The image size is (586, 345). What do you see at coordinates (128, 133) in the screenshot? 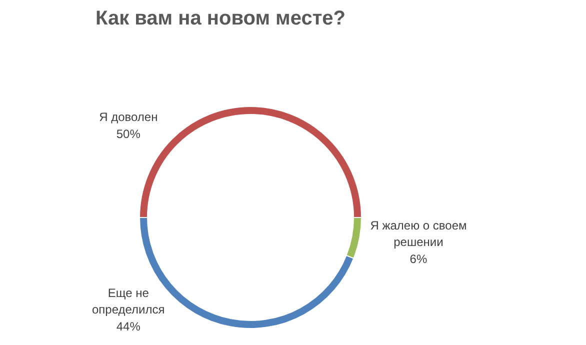
I see `data-label: 50%` at bounding box center [128, 133].